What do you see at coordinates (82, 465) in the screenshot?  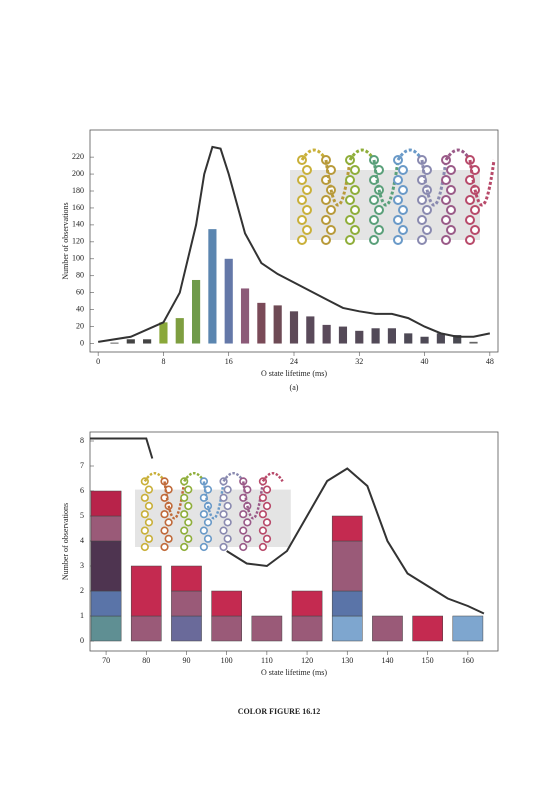 I see `y-tick-label: 7` at bounding box center [82, 465].